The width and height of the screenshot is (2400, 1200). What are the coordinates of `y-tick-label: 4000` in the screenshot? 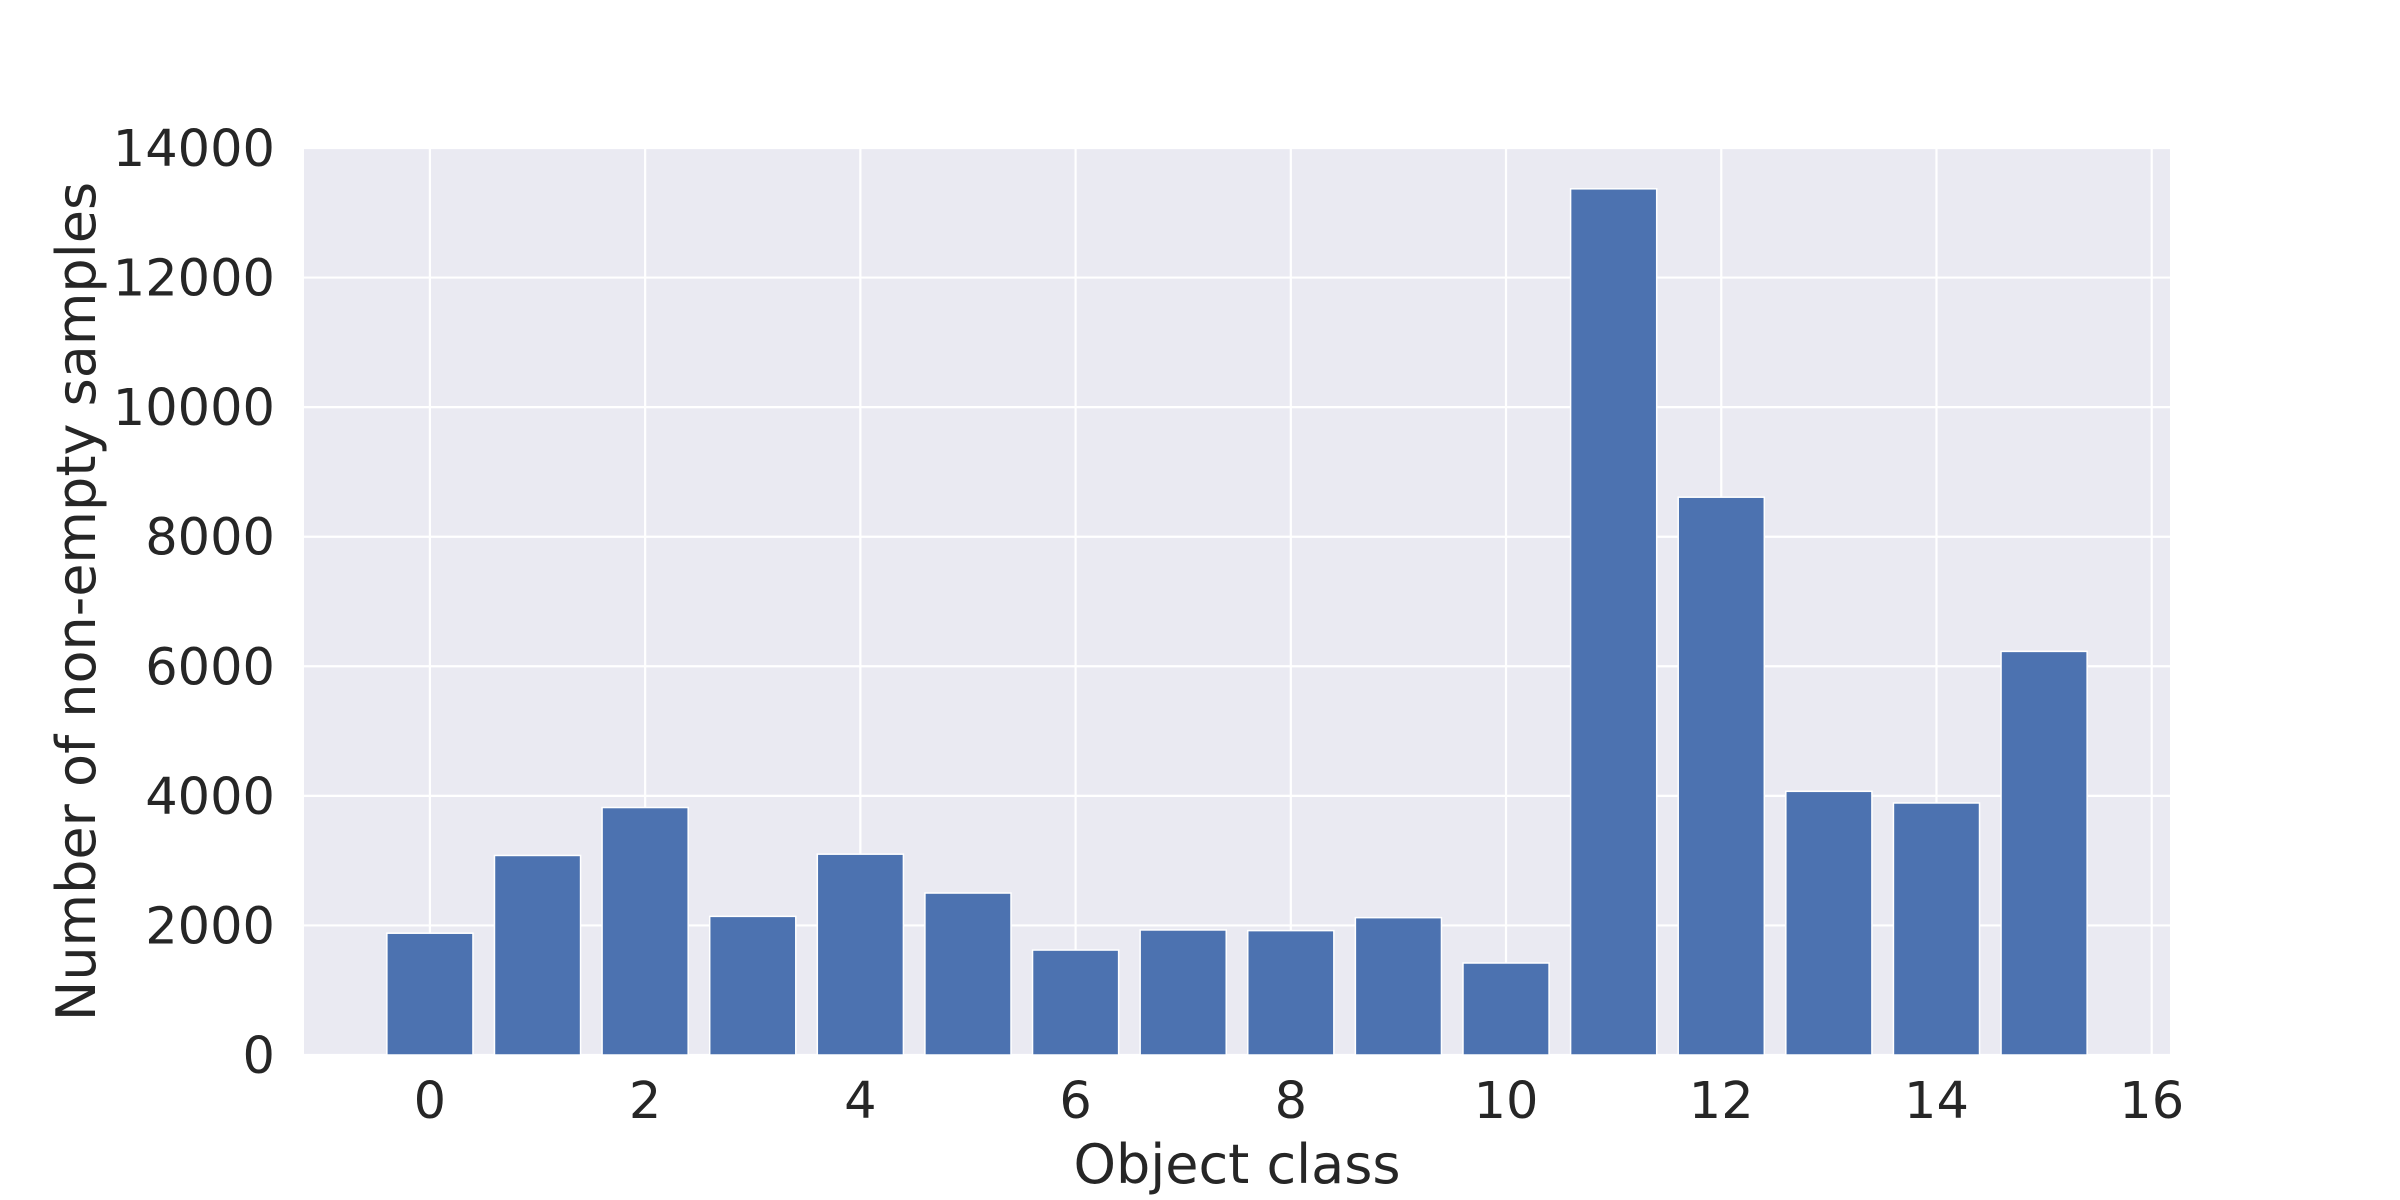 It's located at (210, 797).